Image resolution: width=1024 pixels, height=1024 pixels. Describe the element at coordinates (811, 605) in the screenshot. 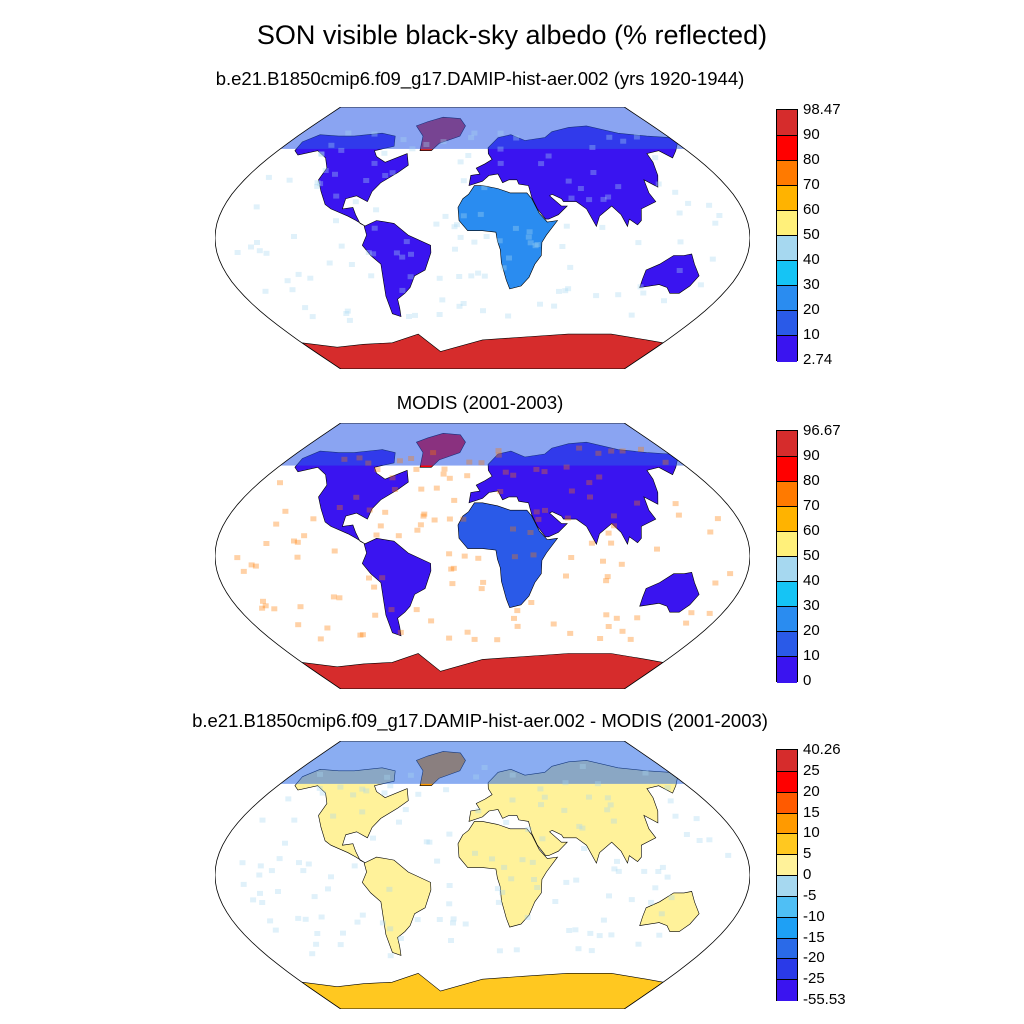

I see `colorbar-tick-label: 30` at that location.